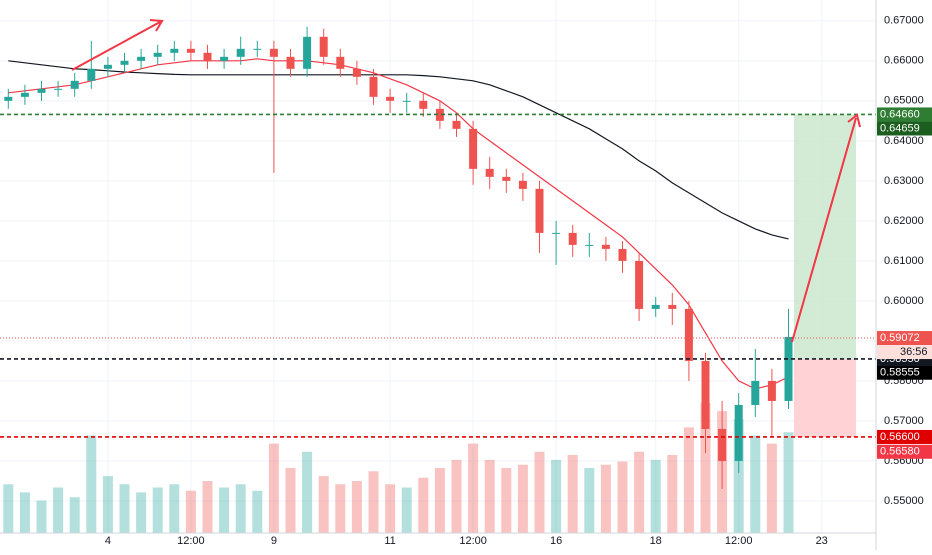  I want to click on price-label: 0.64660, so click(900, 114).